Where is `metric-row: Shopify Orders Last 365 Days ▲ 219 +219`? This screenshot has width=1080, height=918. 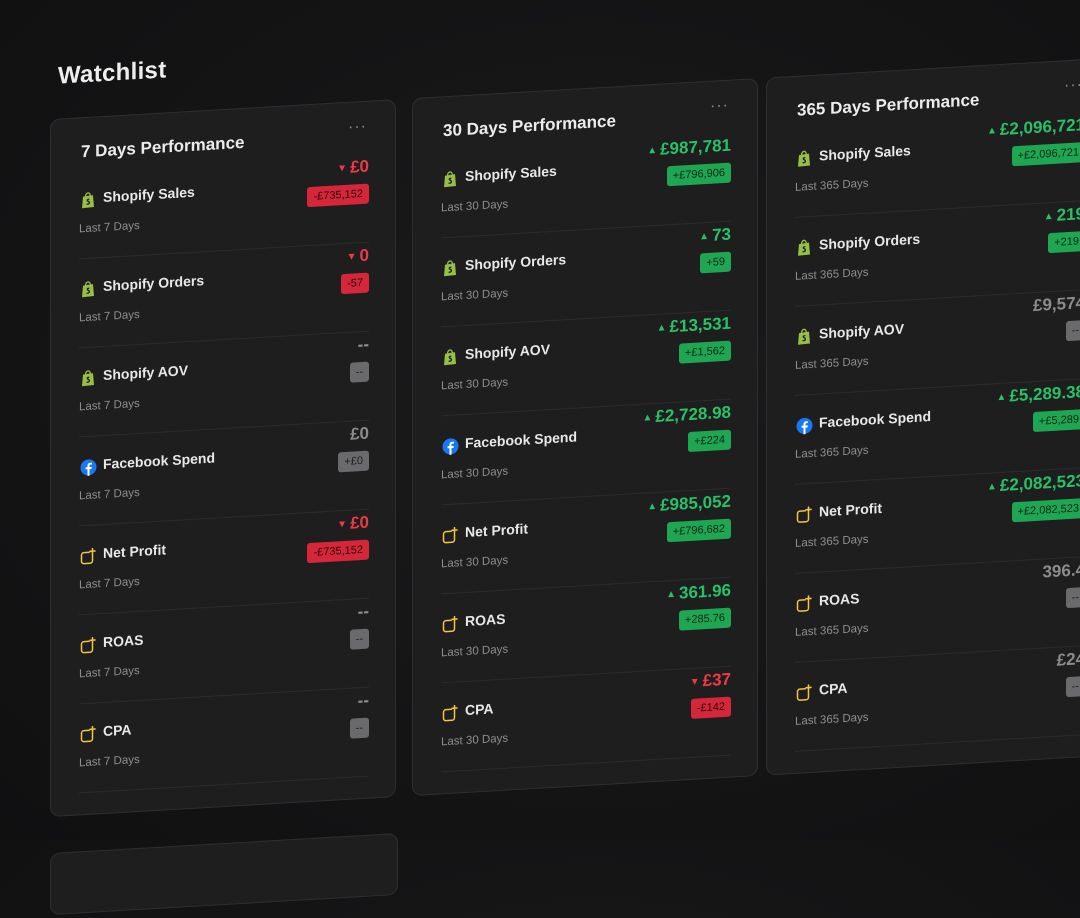
metric-row: Shopify Orders Last 365 Days ▲ 219 +219 is located at coordinates (937, 254).